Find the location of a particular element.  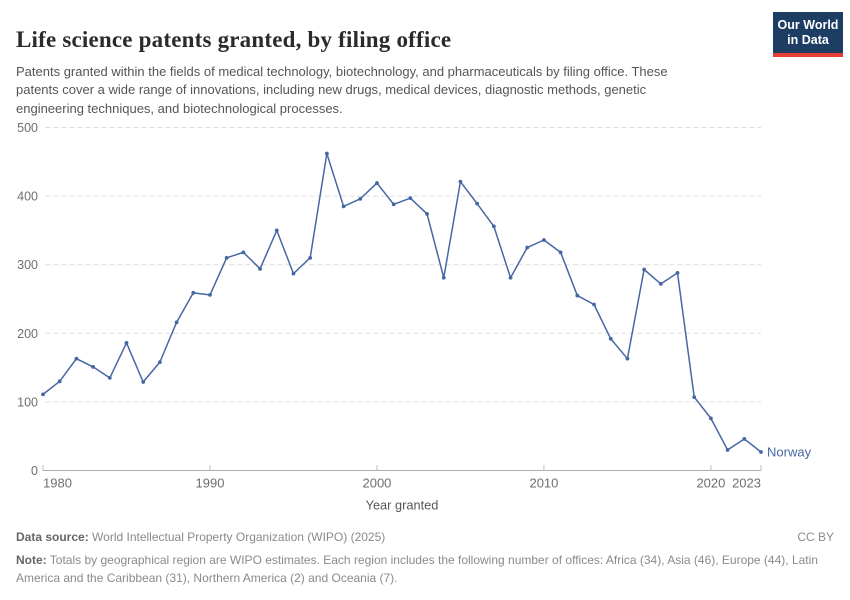

data-point-norway-1986 is located at coordinates (143, 382).